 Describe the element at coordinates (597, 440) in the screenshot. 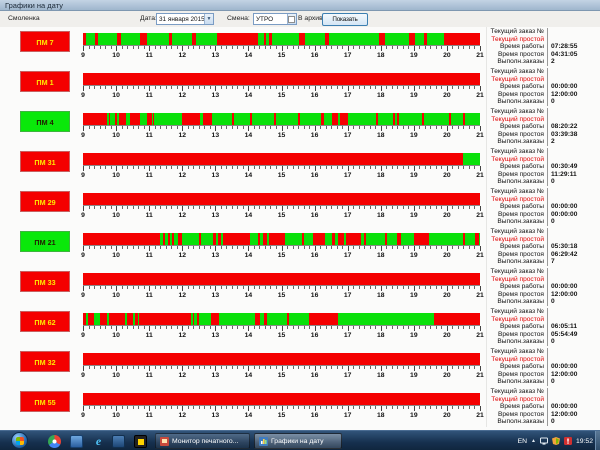

I see `show-desktop-button` at that location.